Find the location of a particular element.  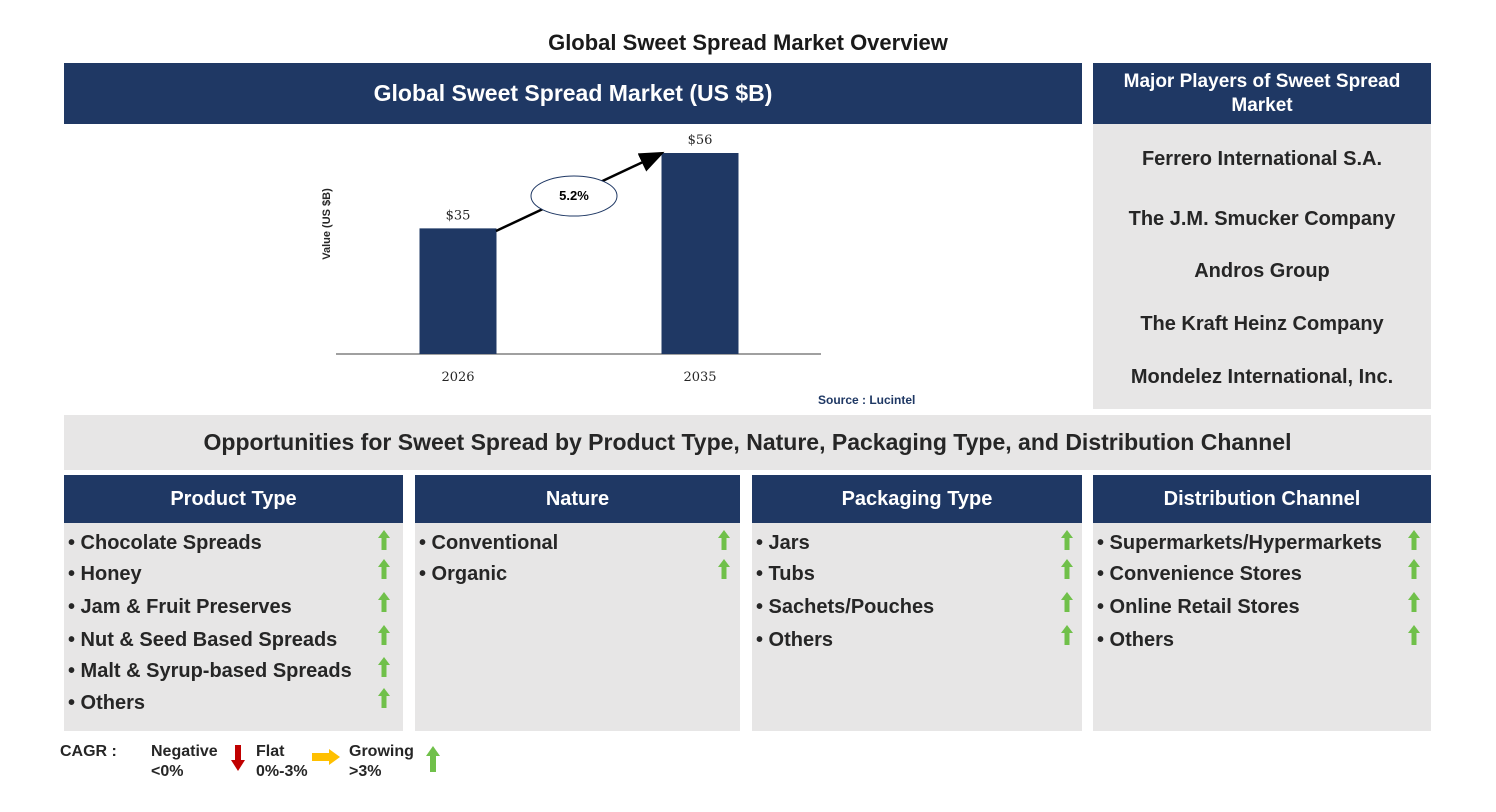

segment-item: • Honey is located at coordinates (105, 574).